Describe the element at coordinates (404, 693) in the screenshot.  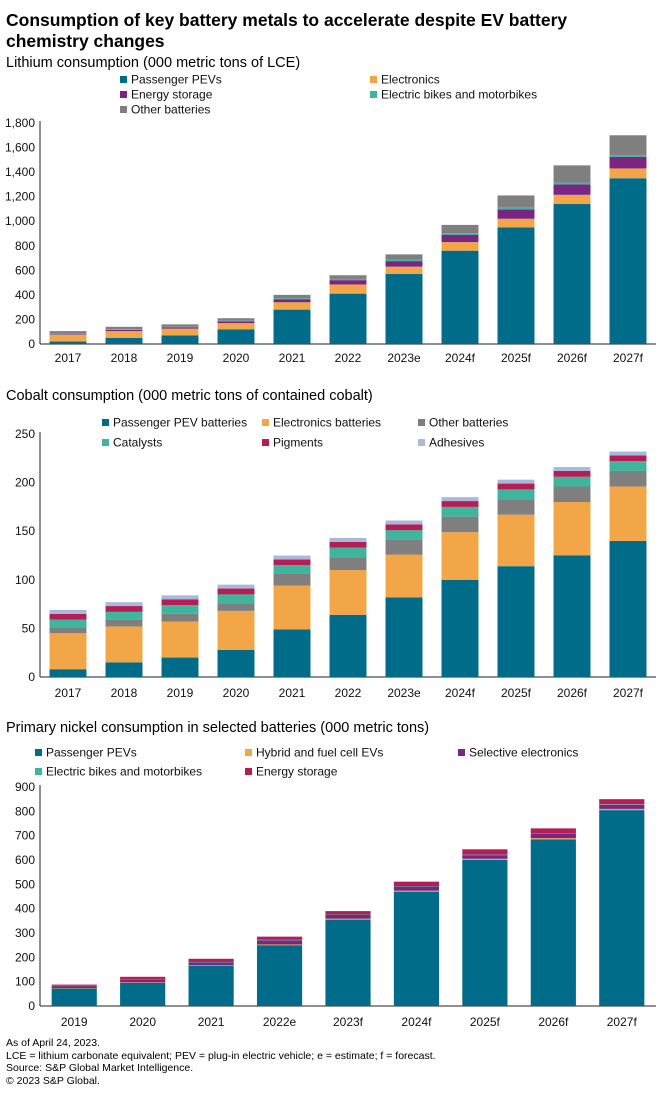
I see `x-tick-label: 2023e` at that location.